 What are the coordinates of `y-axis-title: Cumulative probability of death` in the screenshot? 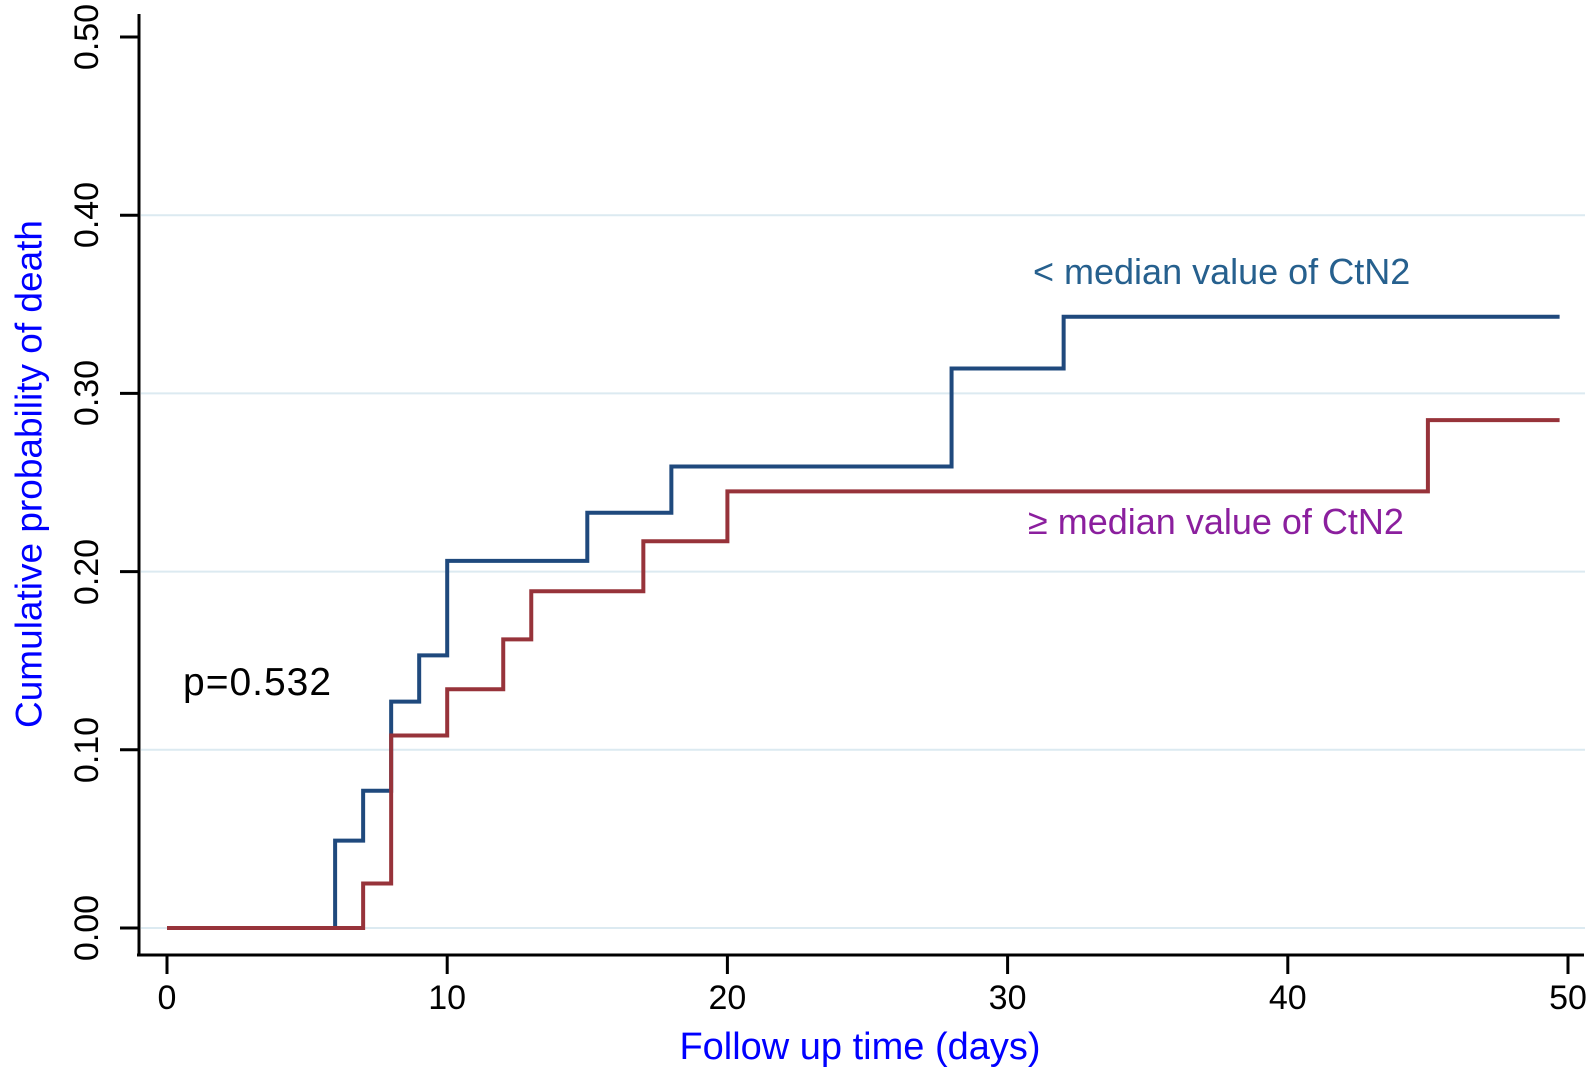 It's located at (29, 474).